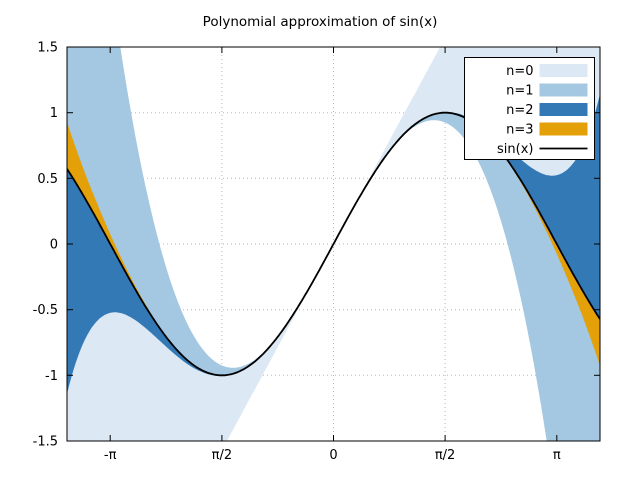 Image resolution: width=640 pixels, height=484 pixels. Describe the element at coordinates (519, 130) in the screenshot. I see `legend-label: n=3` at that location.